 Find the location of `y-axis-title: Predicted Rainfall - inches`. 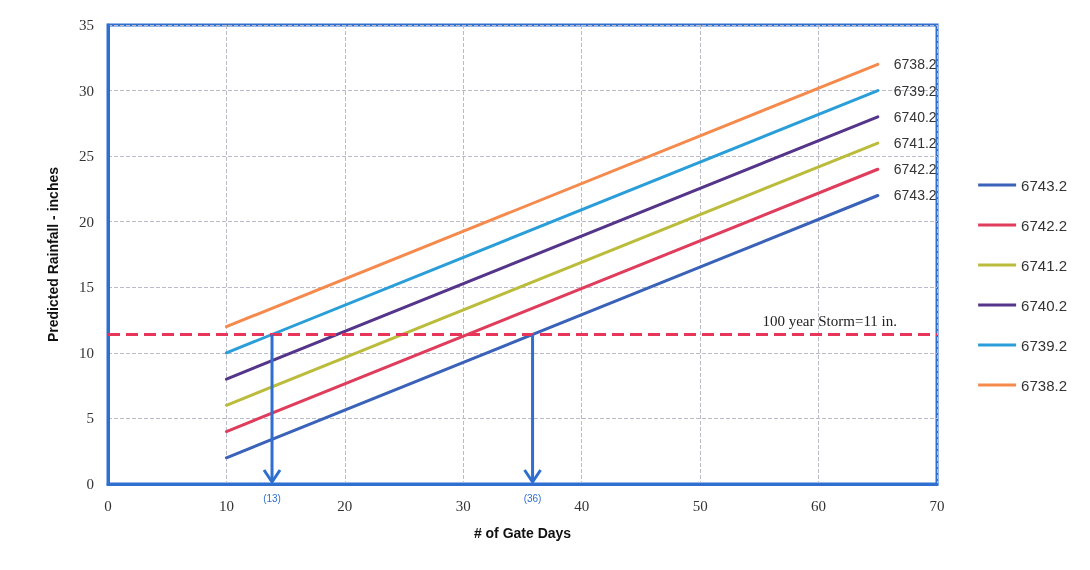

y-axis-title: Predicted Rainfall - inches is located at coordinates (53, 254).